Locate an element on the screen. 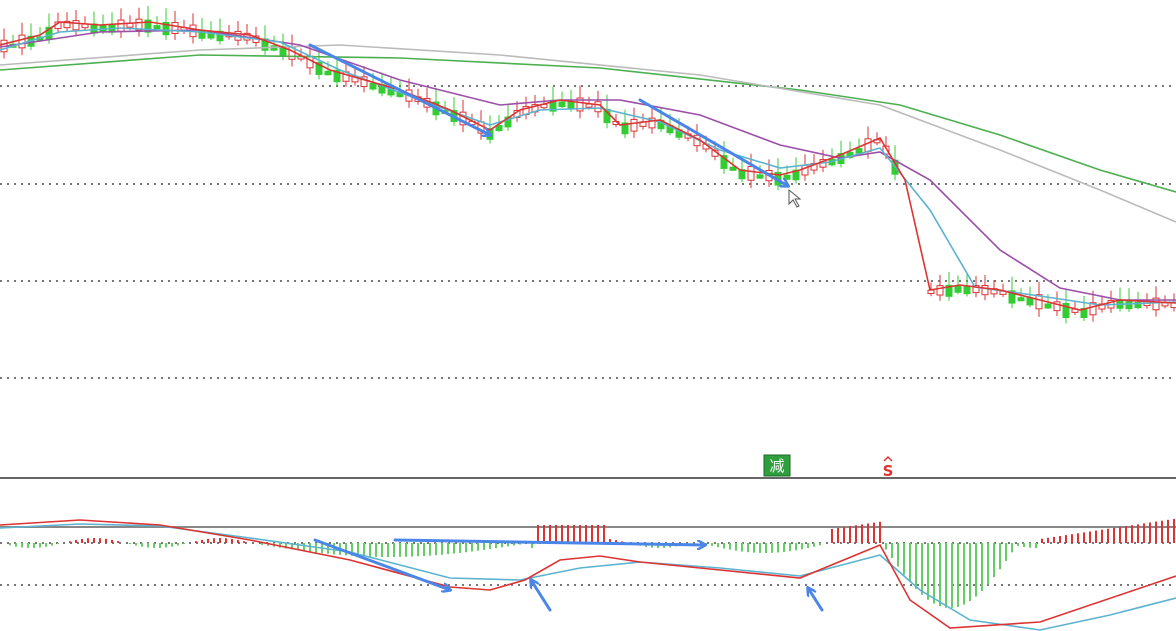 This screenshot has height=631, width=1176. histogram is located at coordinates (592, 563).